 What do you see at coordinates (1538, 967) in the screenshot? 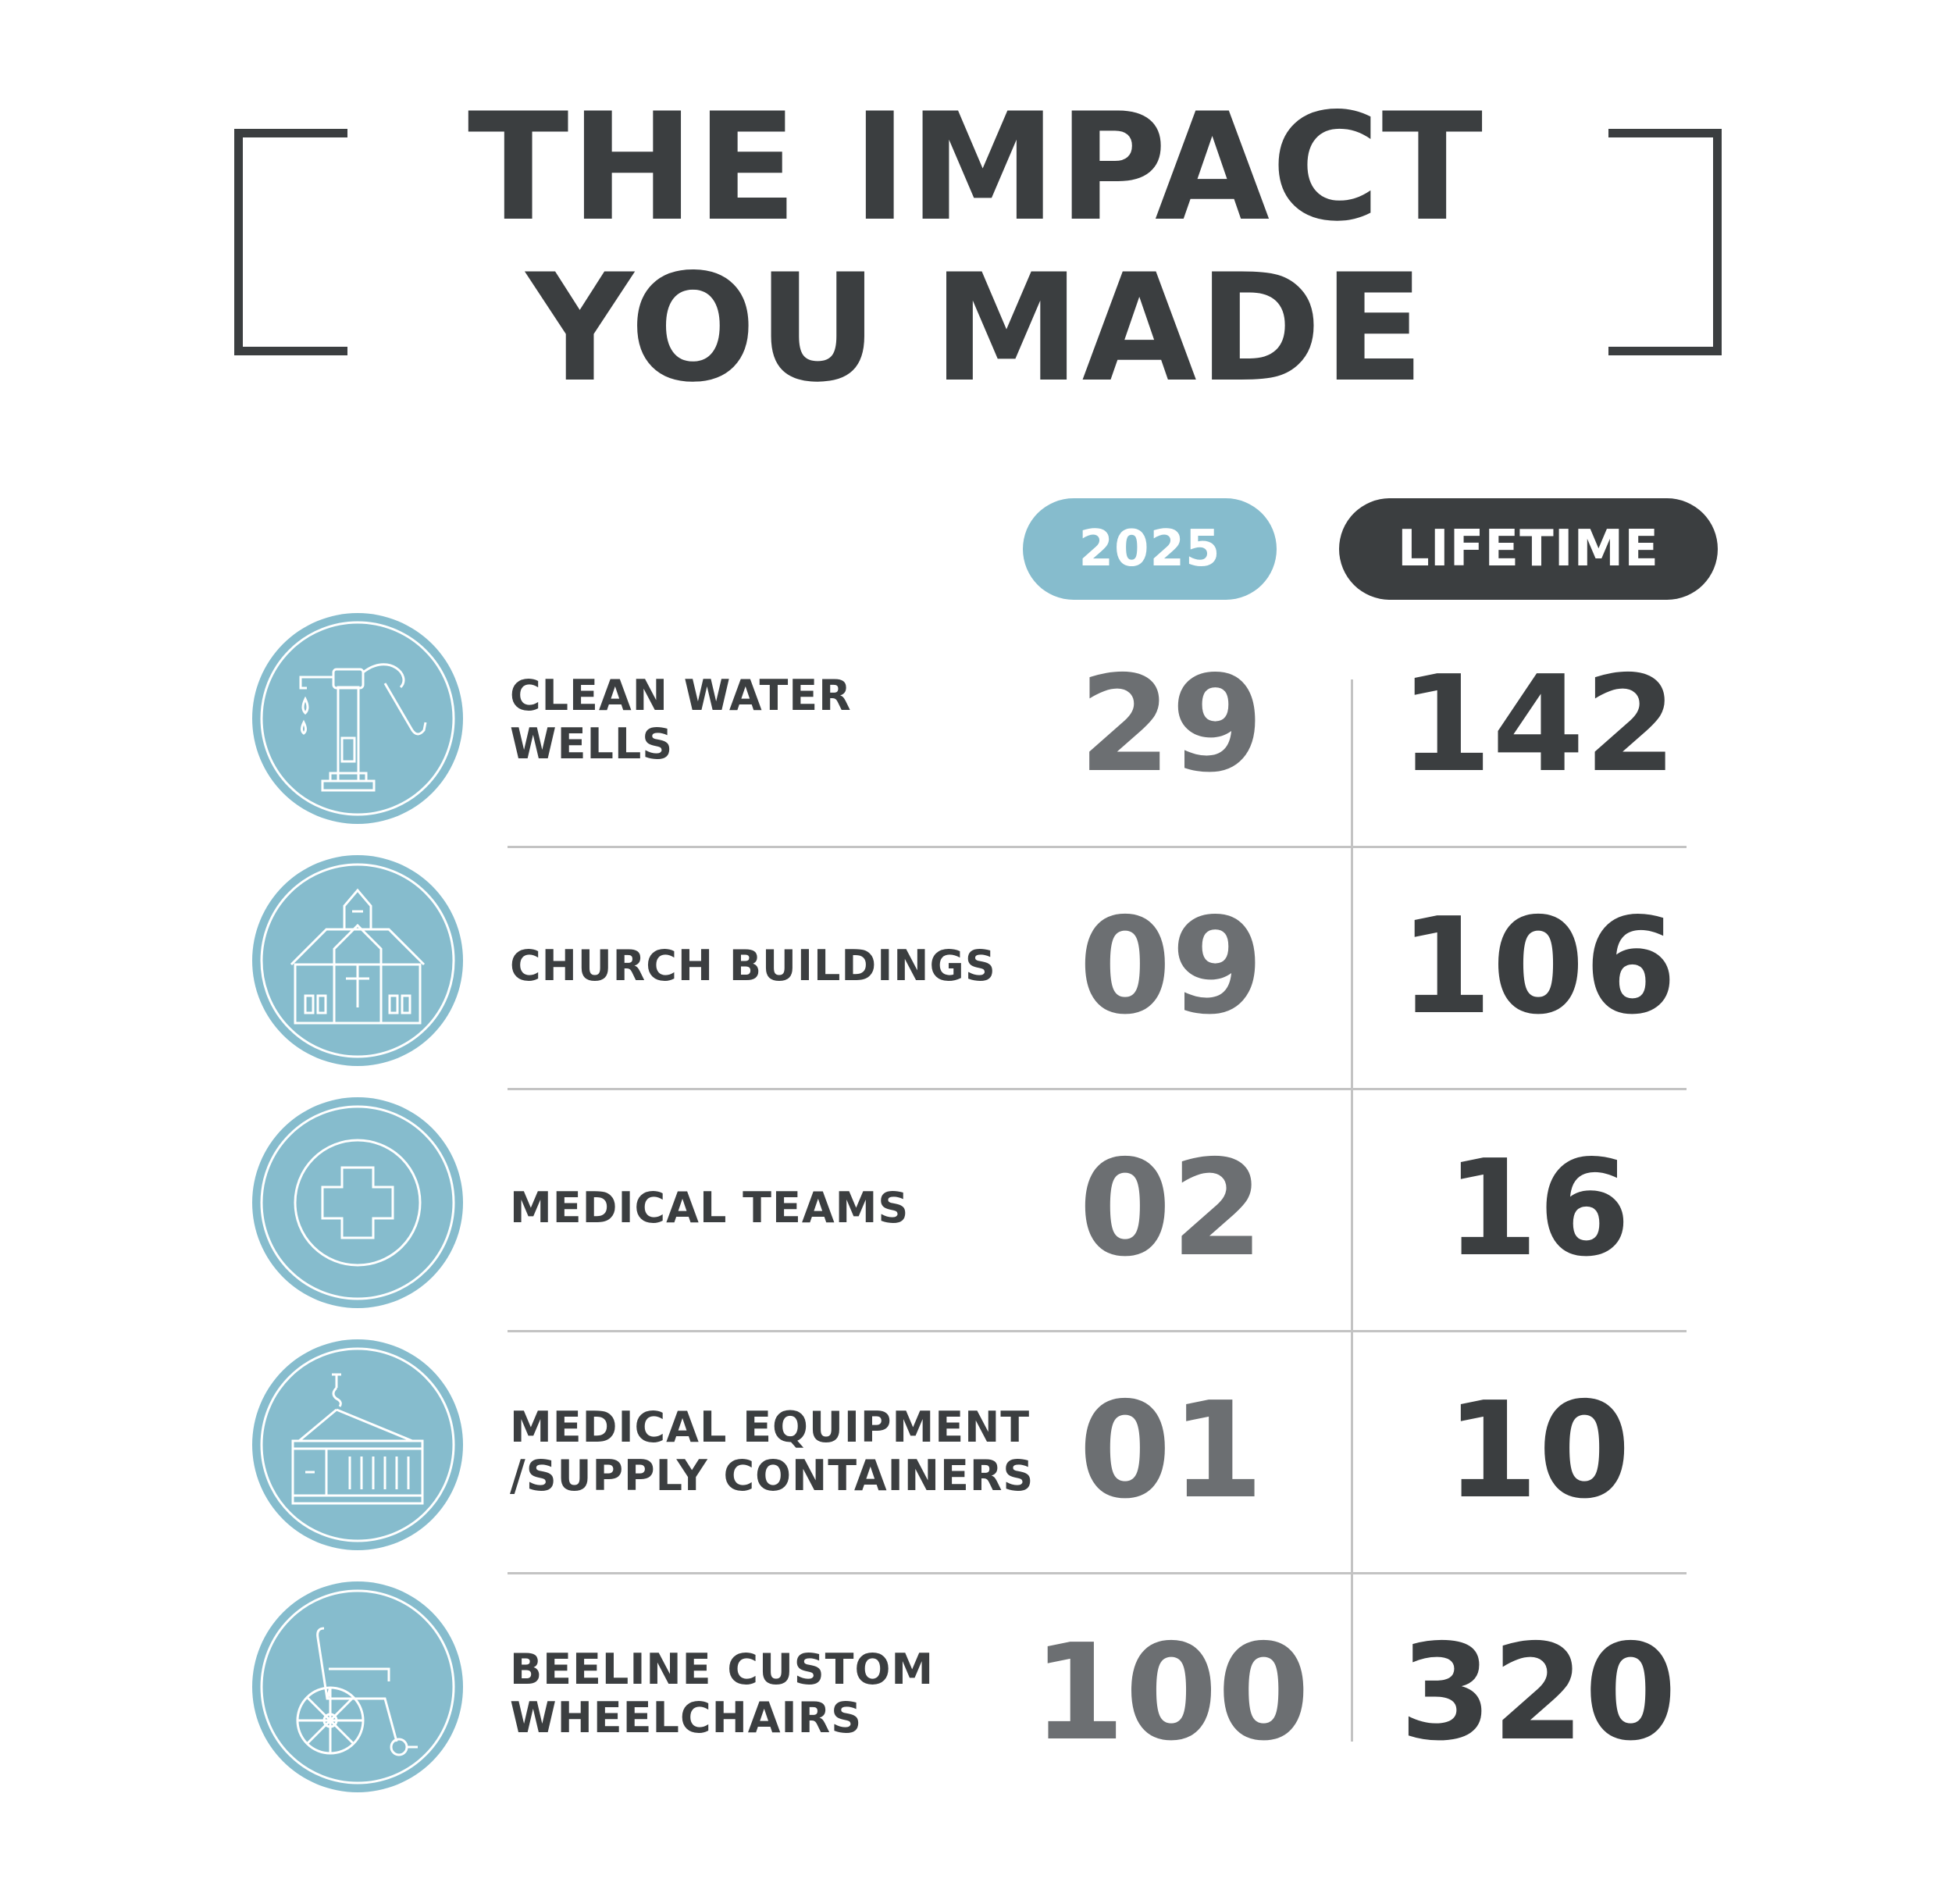
I see `value-lifetime: 106` at bounding box center [1538, 967].